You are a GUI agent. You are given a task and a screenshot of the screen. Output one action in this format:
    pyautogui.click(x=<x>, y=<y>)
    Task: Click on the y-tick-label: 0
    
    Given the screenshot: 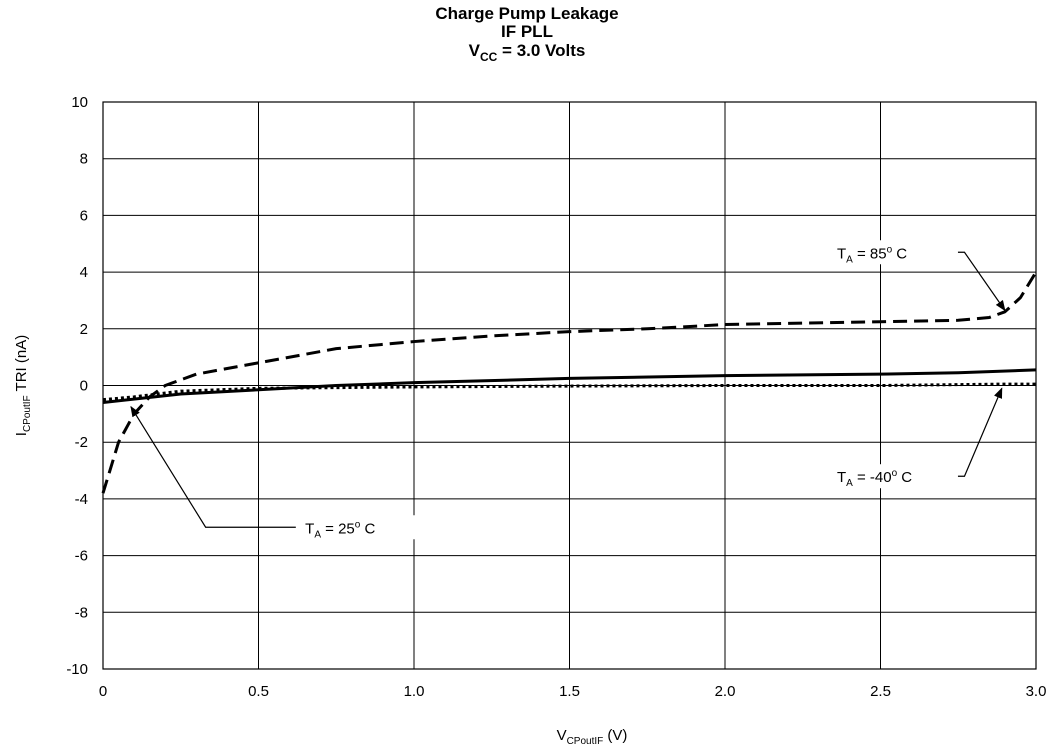 What is the action you would take?
    pyautogui.click(x=84, y=386)
    